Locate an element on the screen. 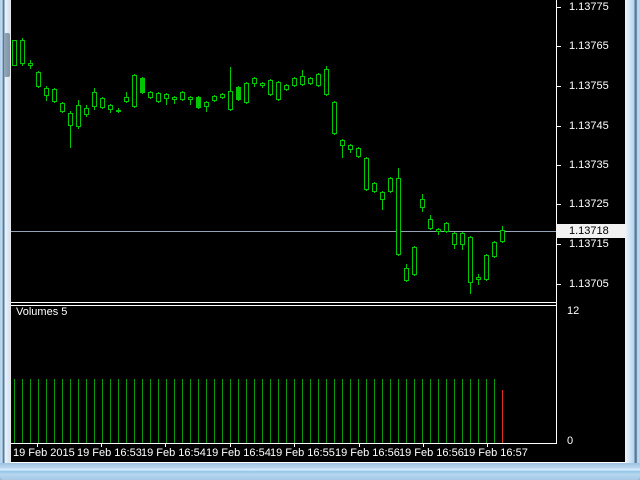  price-axis-label: 1.13745 is located at coordinates (589, 126).